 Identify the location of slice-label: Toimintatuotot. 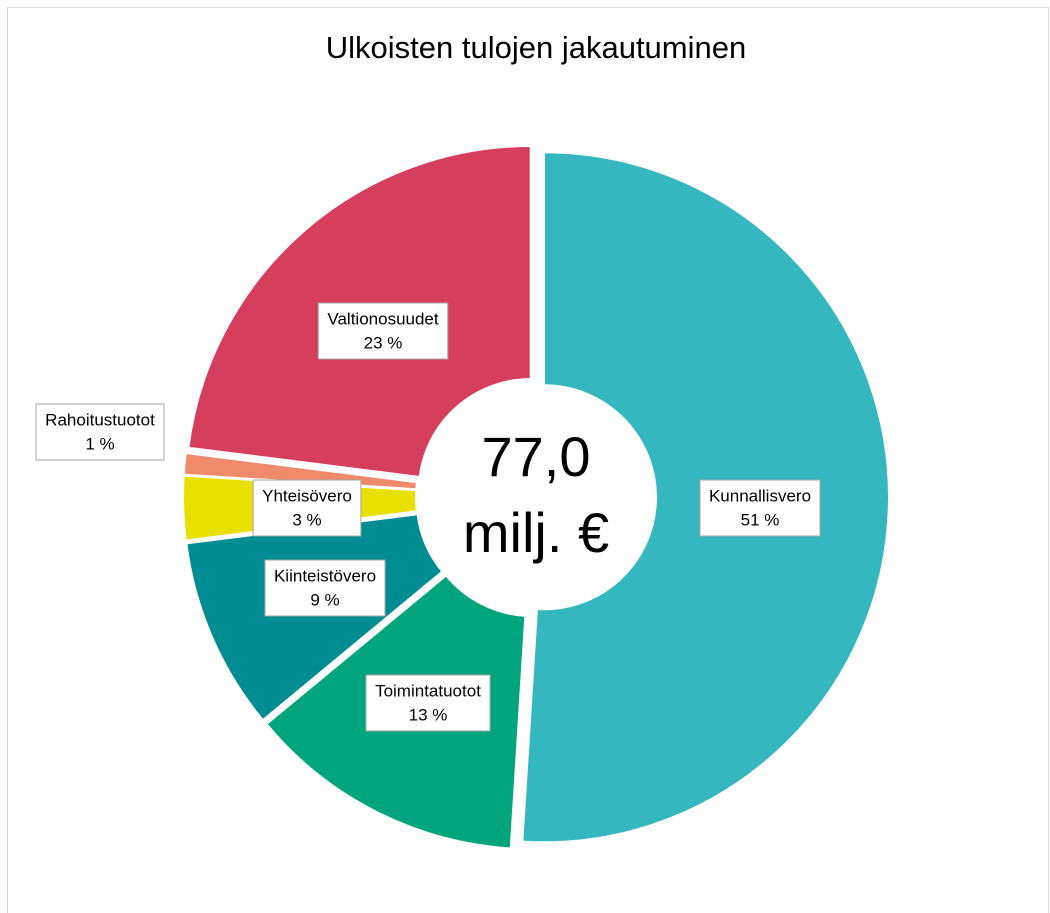
(428, 690).